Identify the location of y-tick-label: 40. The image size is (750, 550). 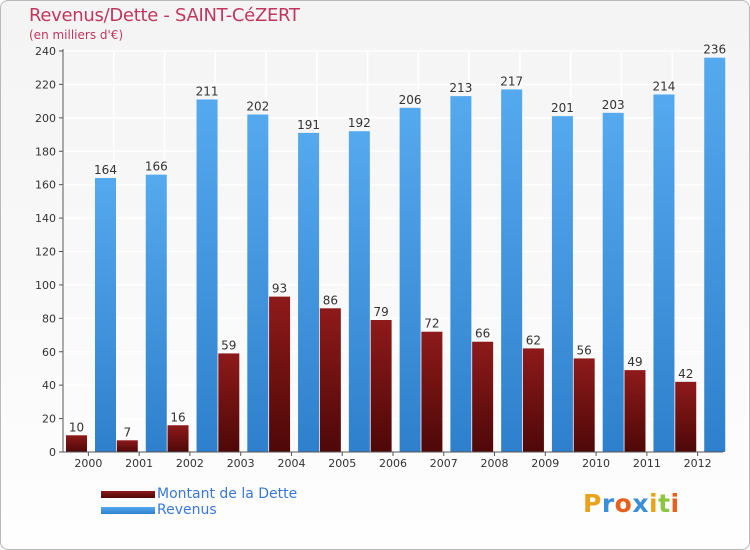
(49, 385).